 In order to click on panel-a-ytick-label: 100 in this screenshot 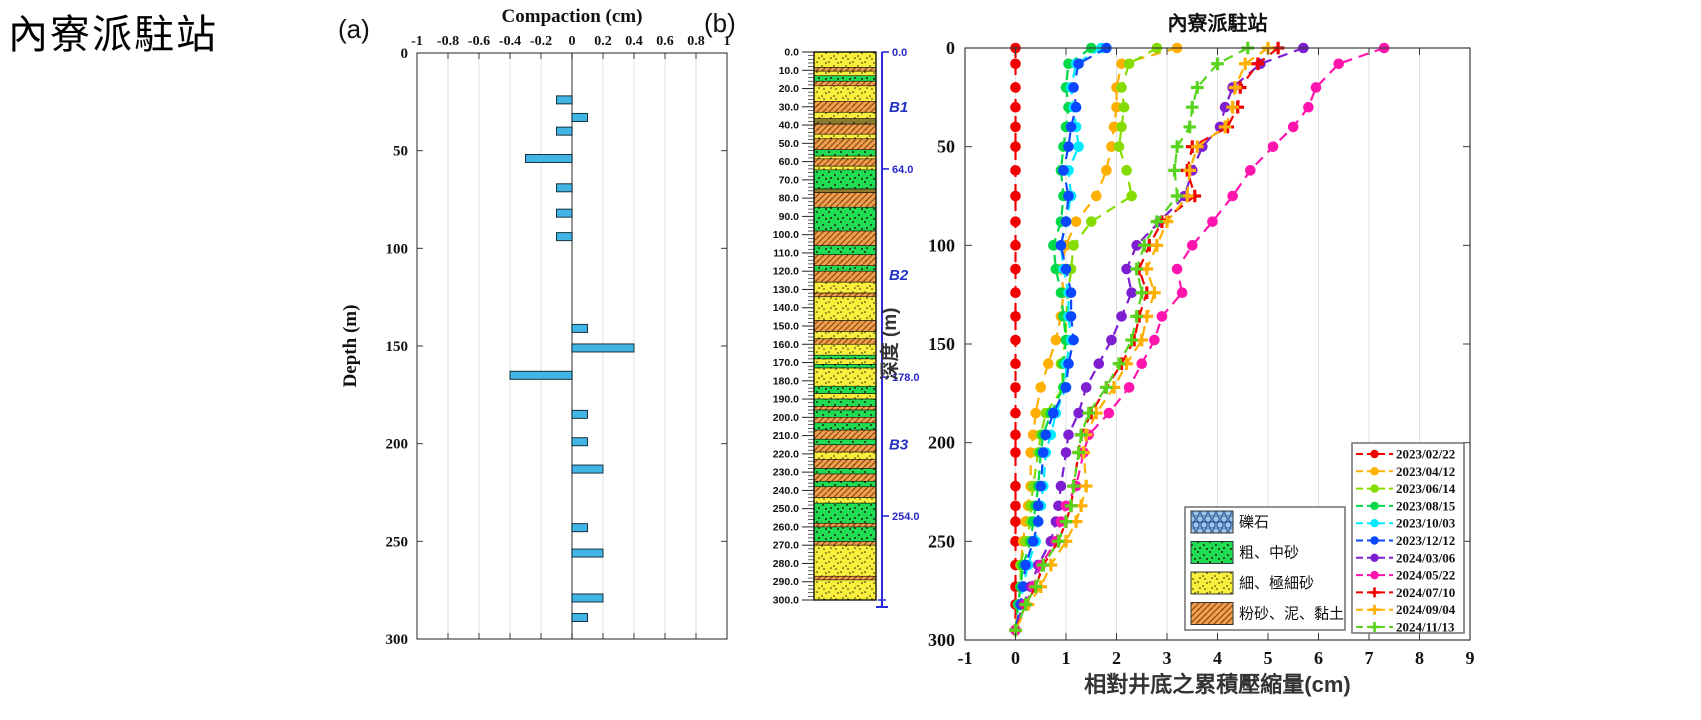, I will do `click(397, 249)`.